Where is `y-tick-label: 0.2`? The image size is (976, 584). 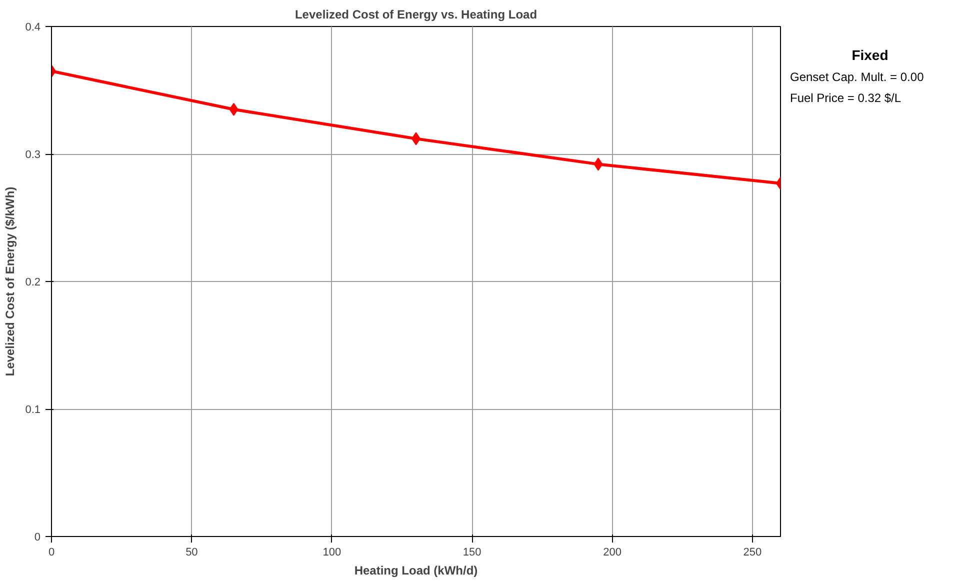 y-tick-label: 0.2 is located at coordinates (33, 282).